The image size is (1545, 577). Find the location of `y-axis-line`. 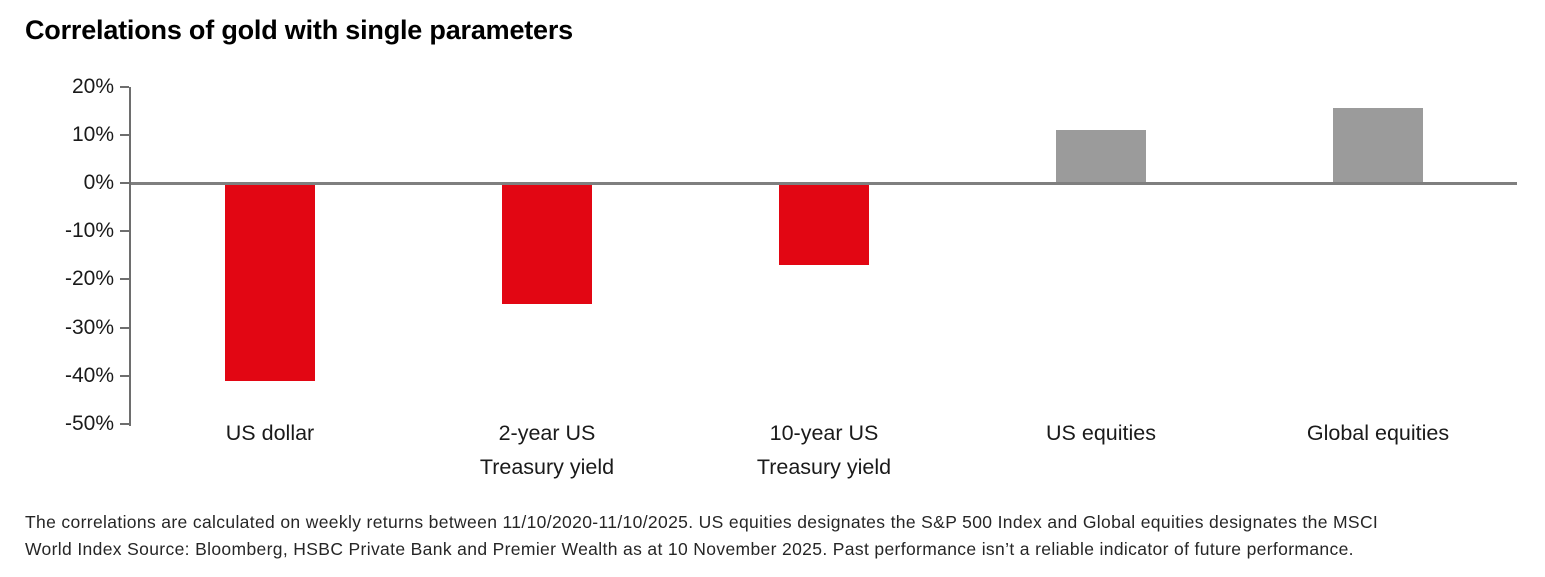

y-axis-line is located at coordinates (130, 256).